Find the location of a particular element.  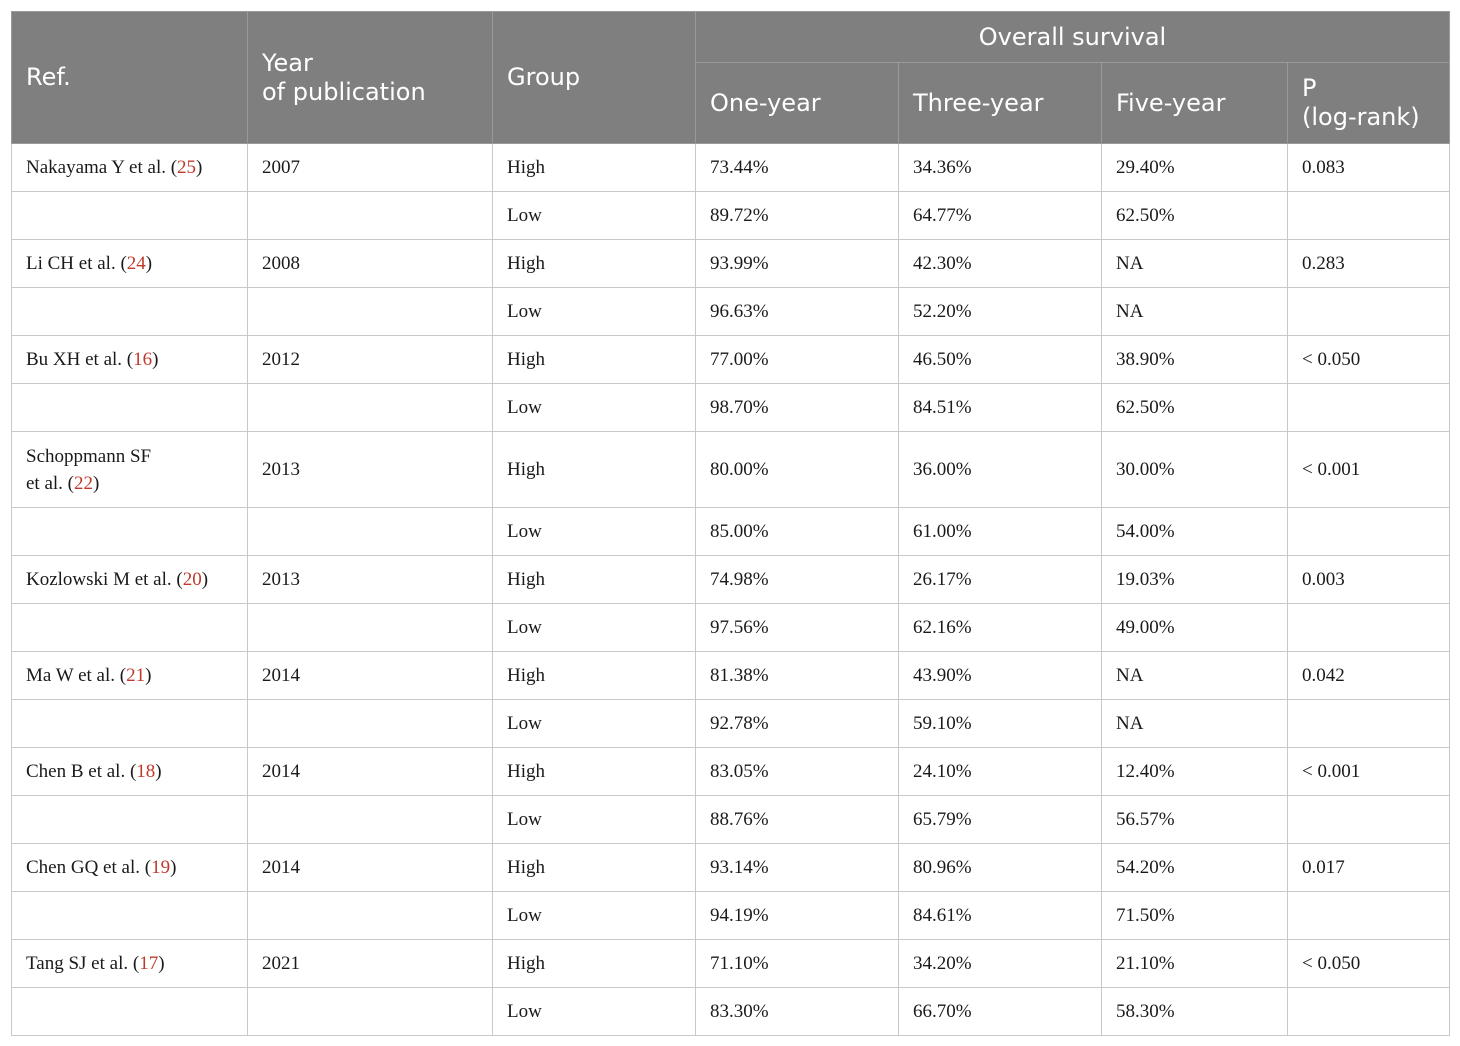

cell-one-year: 92.78% is located at coordinates (797, 723).